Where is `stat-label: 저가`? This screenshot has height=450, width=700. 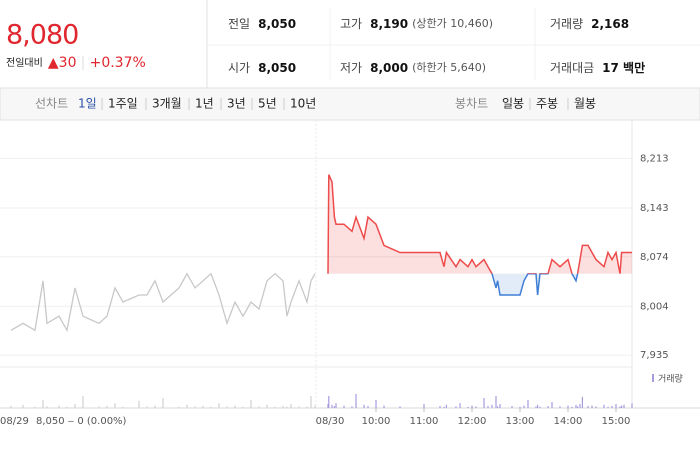 stat-label: 저가 is located at coordinates (351, 68).